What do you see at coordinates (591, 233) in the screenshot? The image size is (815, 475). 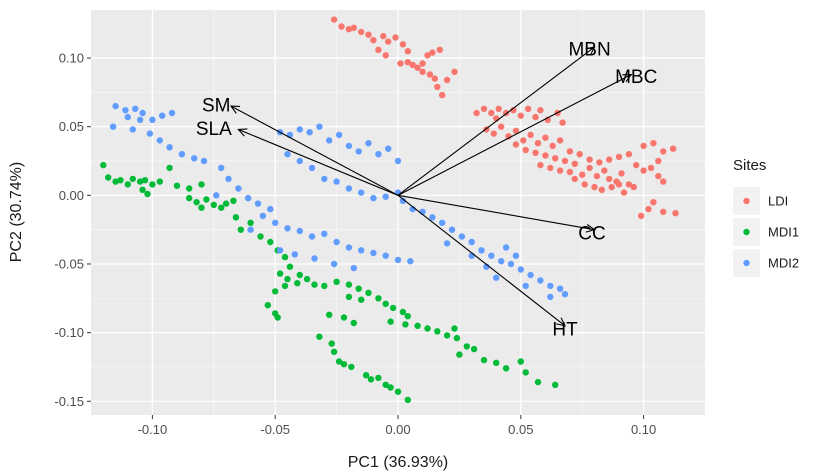 I see `vector-label-cc: CC` at bounding box center [591, 233].